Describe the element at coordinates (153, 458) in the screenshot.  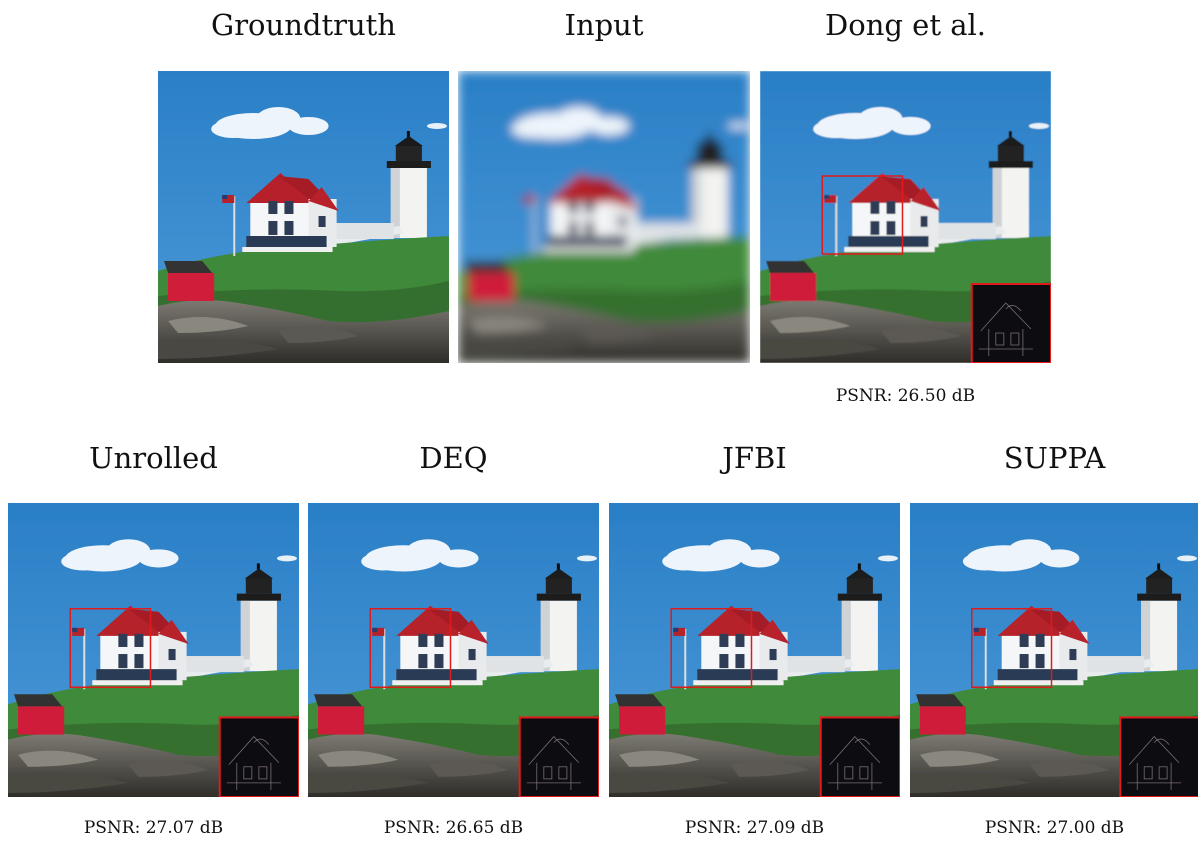
I see `panel-title-unrolled: Unrolled` at that location.